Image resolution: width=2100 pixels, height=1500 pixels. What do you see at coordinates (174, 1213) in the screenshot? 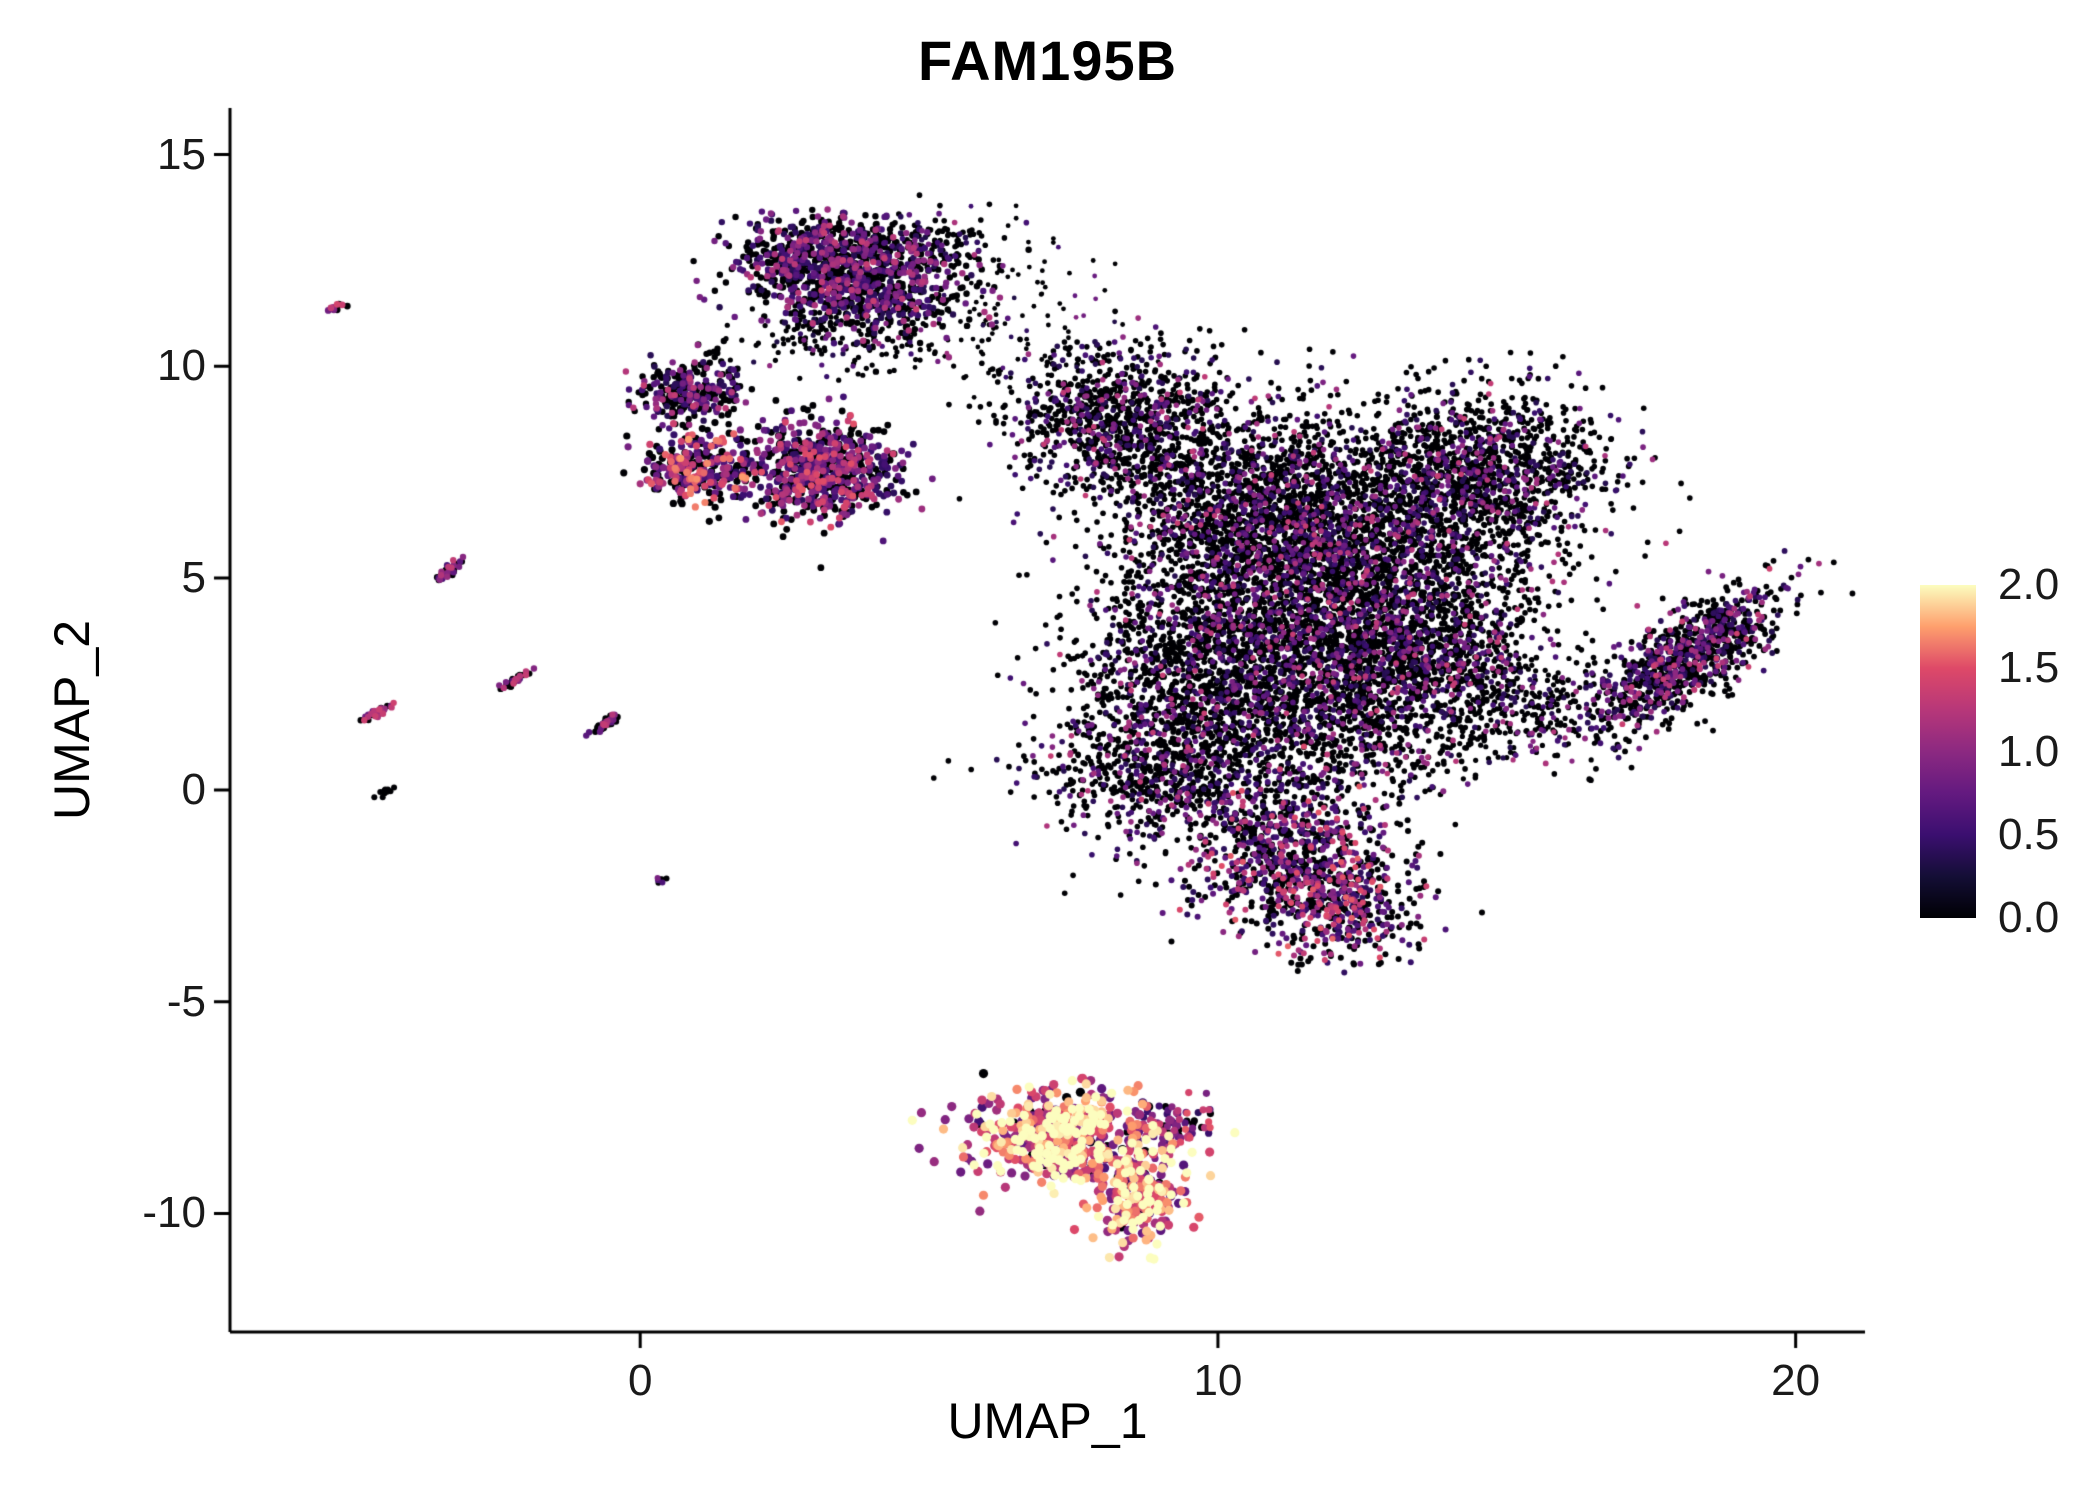
I see `y-tick-label: -10` at bounding box center [174, 1213].